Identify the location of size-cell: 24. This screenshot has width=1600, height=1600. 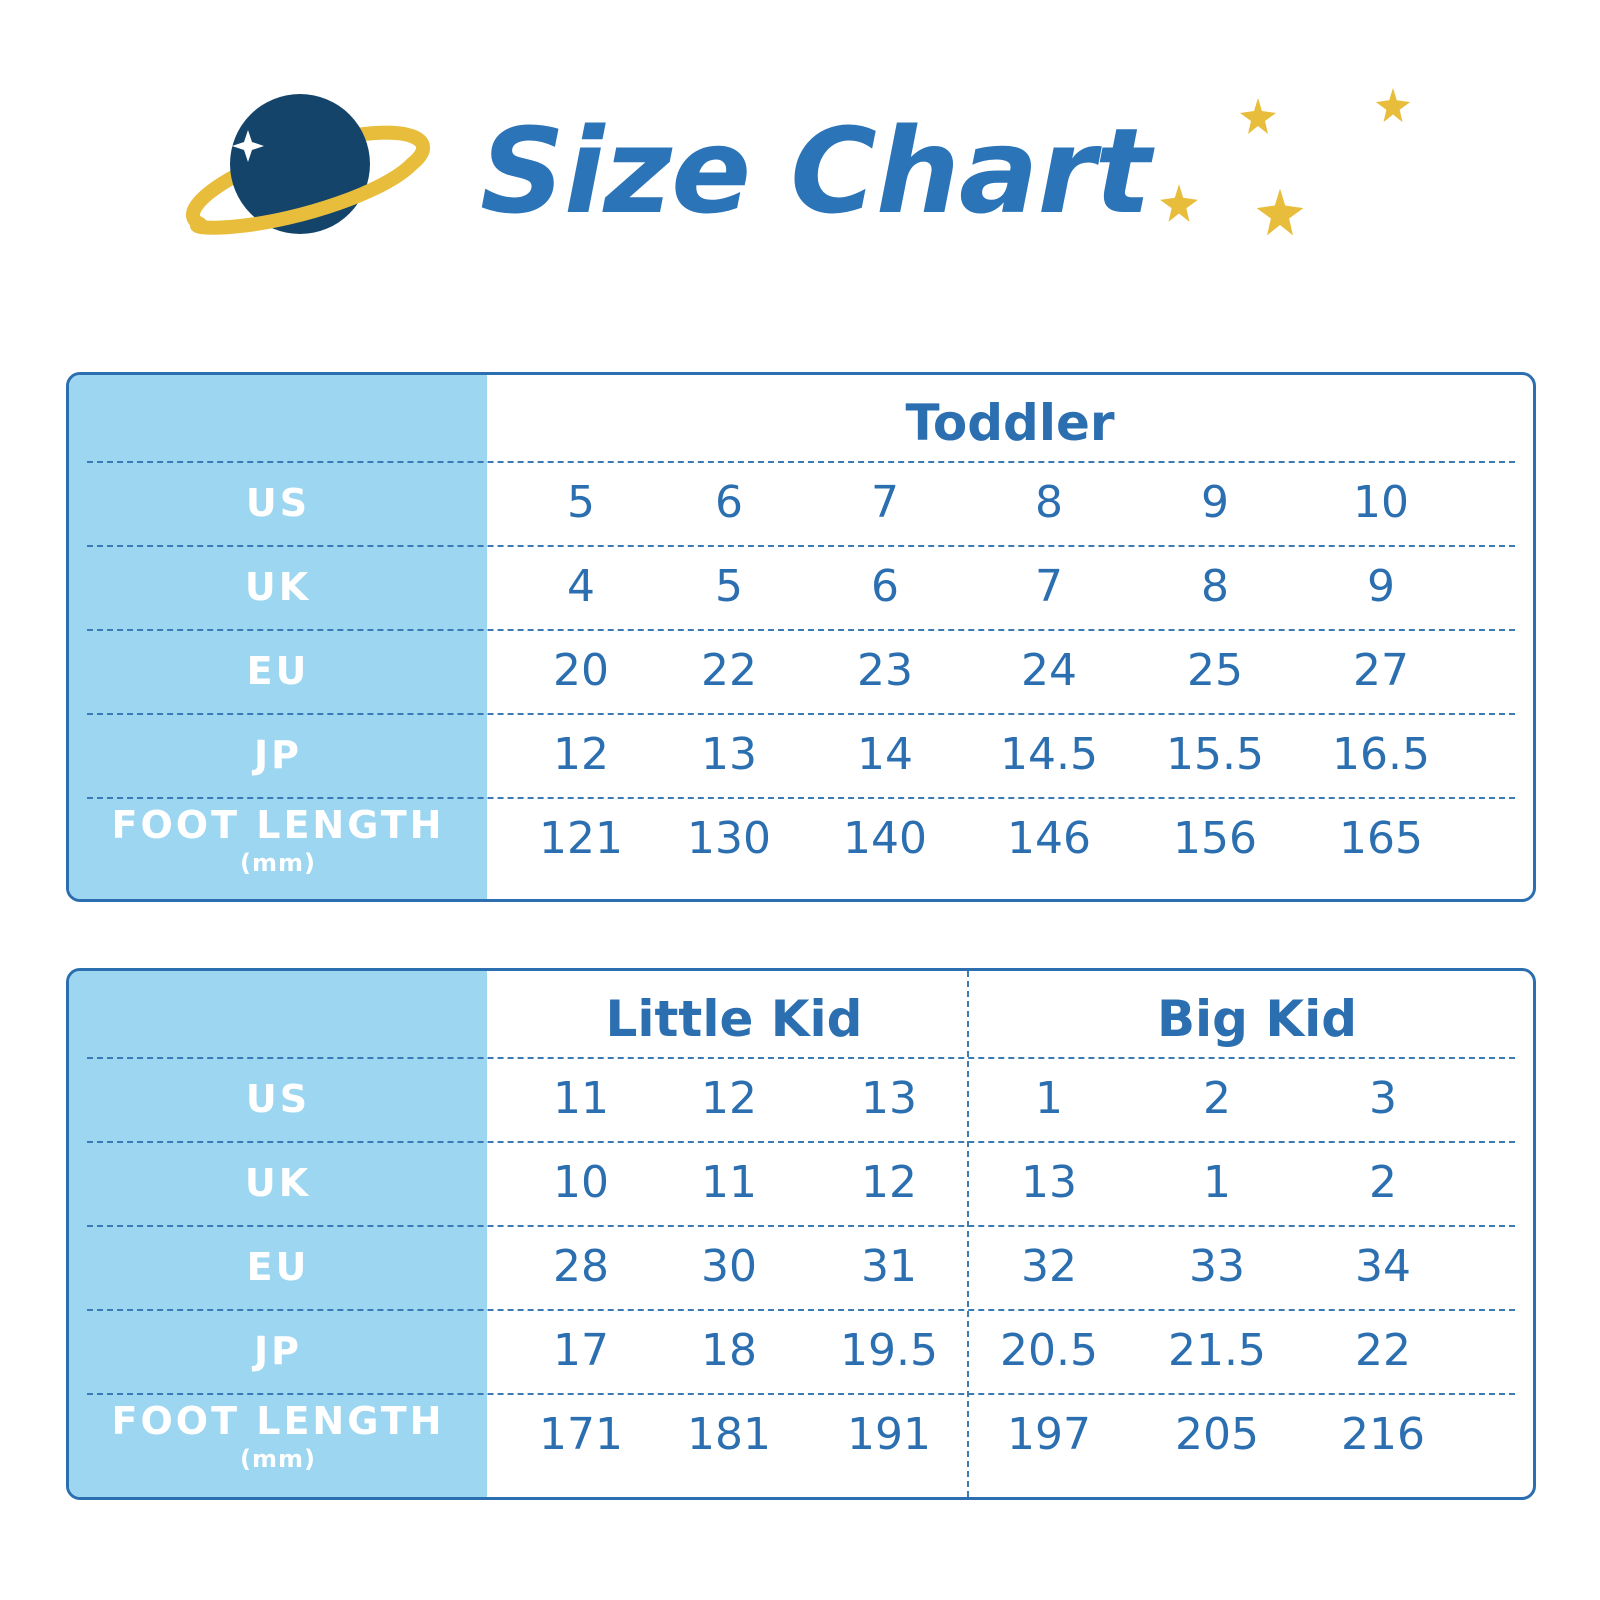
(1049, 670).